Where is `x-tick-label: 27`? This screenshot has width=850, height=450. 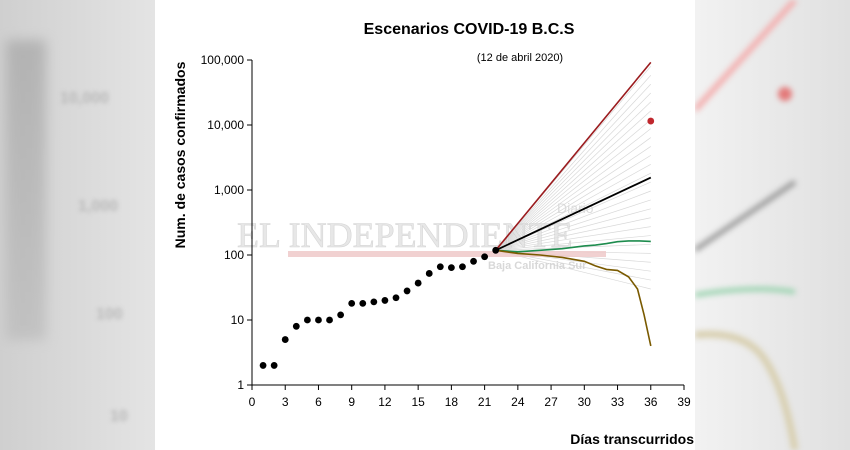
x-tick-label: 27 is located at coordinates (551, 402).